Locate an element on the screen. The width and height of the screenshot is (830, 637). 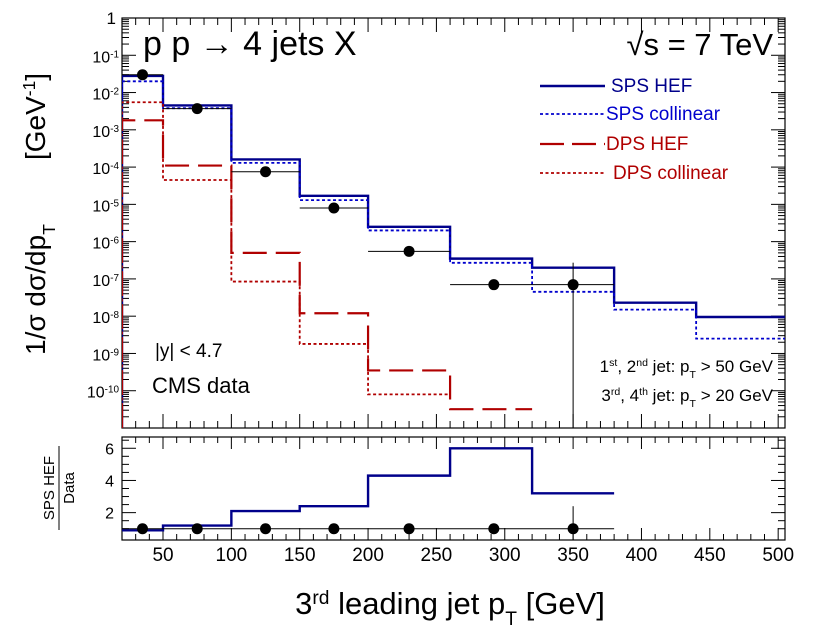
x-axis-title-part: leading jet p is located at coordinates (417, 603).